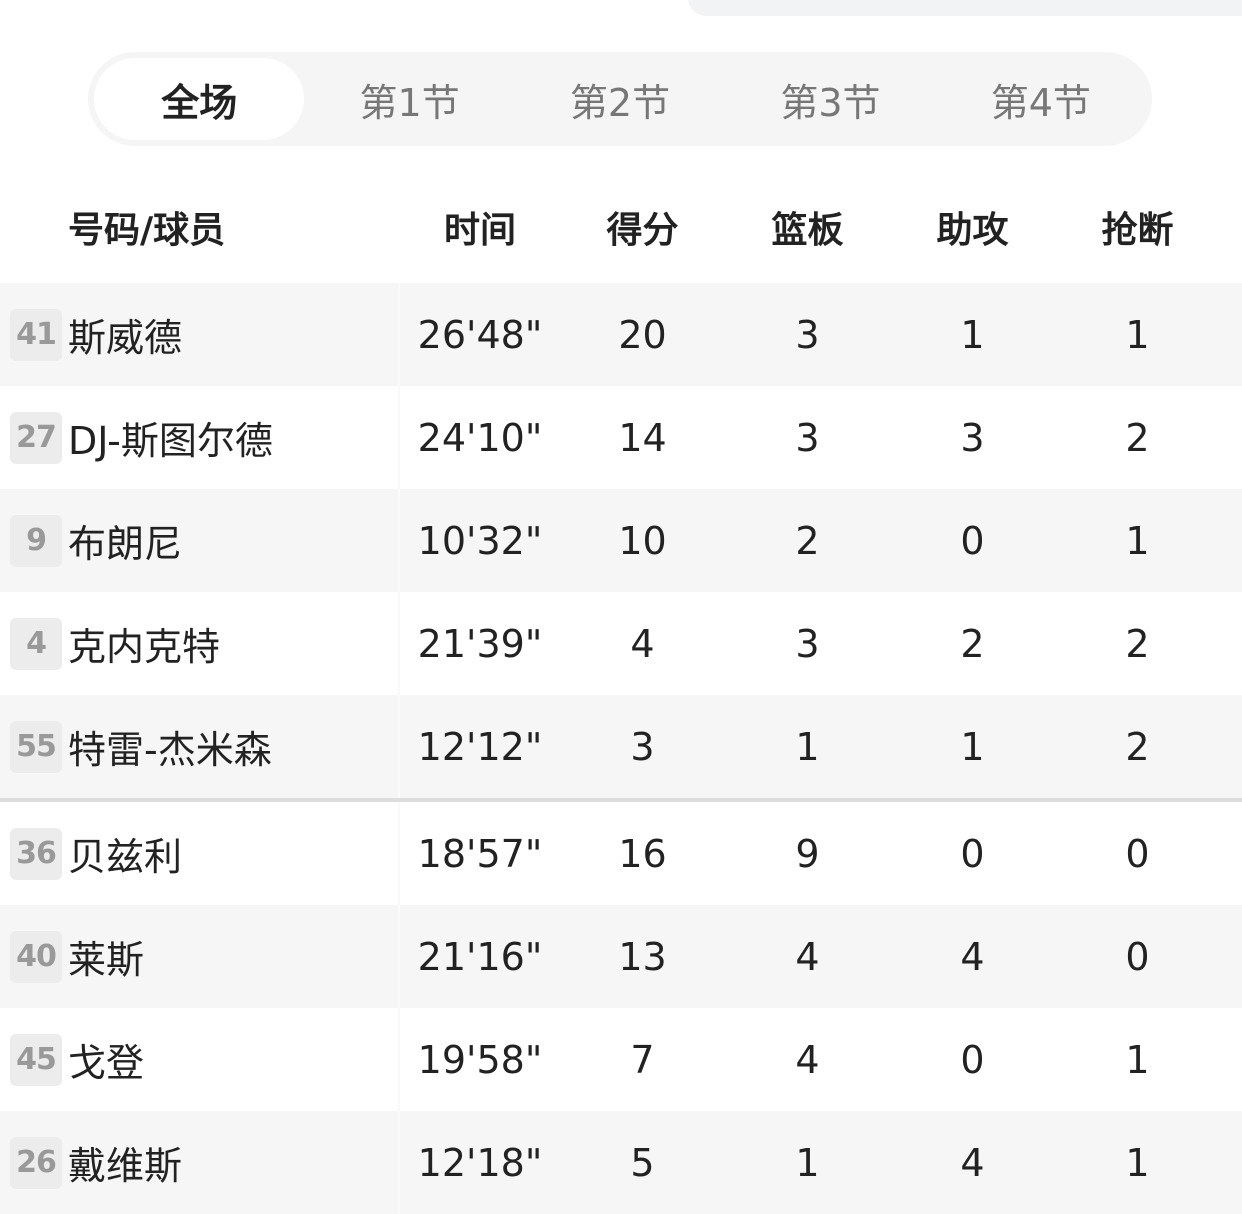  Describe the element at coordinates (480, 437) in the screenshot. I see `minutes: 24'10"` at that location.